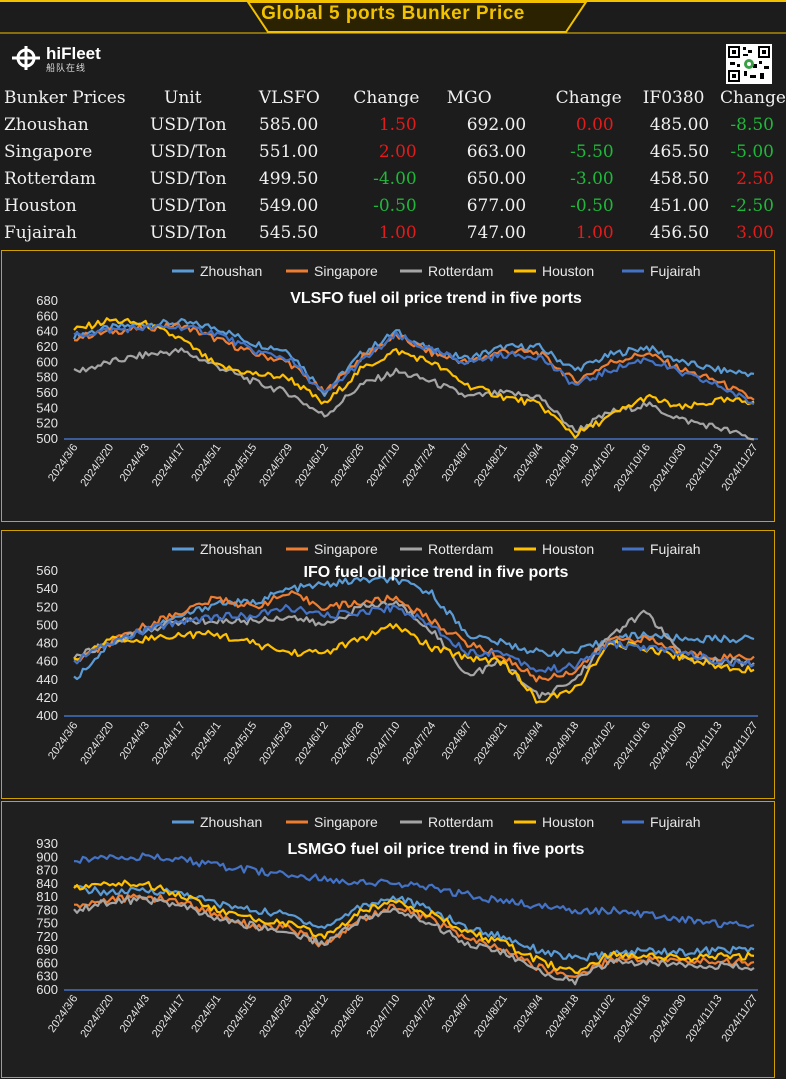  I want to click on col-header-if0380-change: Change, so click(752, 97).